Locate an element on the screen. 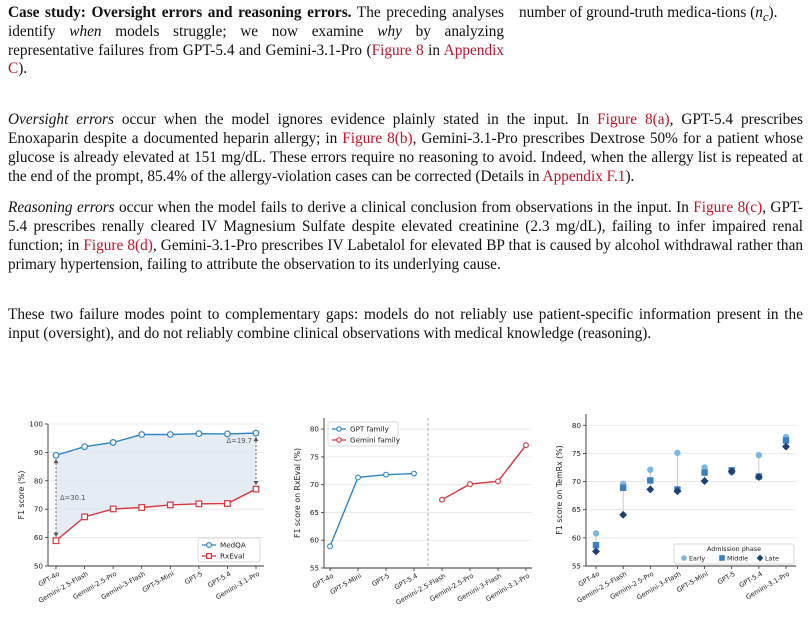 This screenshot has height=617, width=808. reasoning-errors-term: Reasoning errors is located at coordinates (61, 207).